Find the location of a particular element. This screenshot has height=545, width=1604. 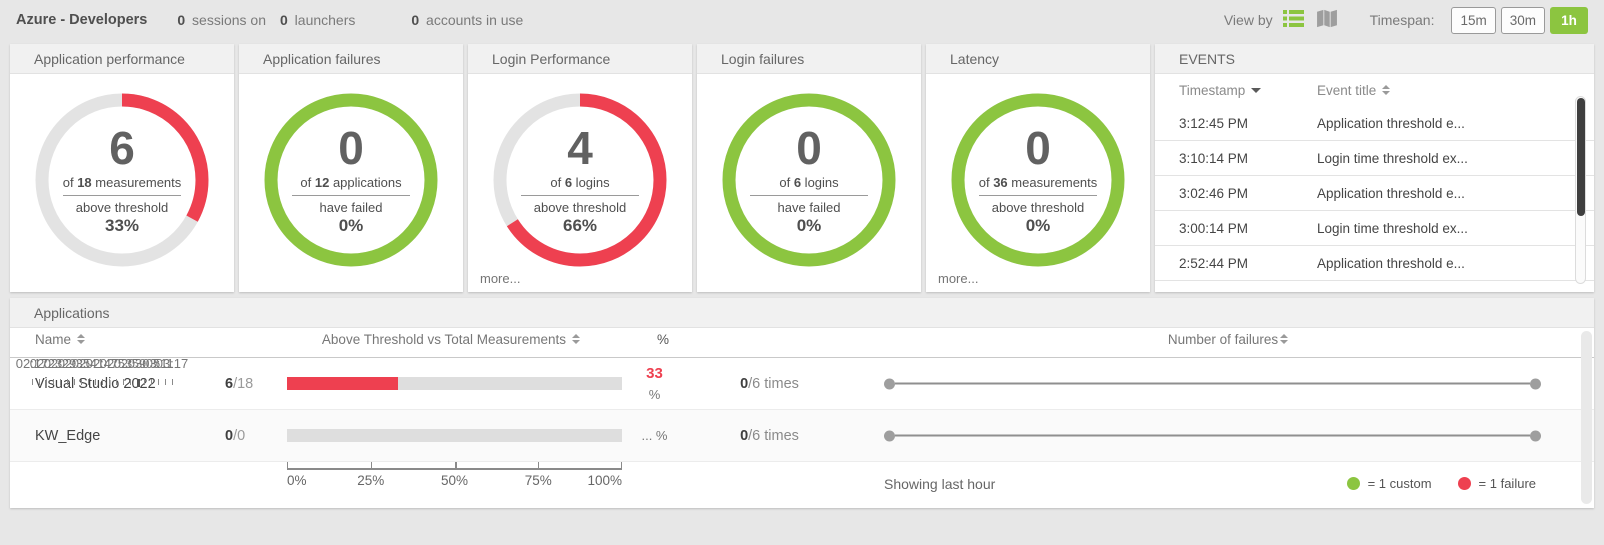

legend-green-dot-icon is located at coordinates (1353, 483).